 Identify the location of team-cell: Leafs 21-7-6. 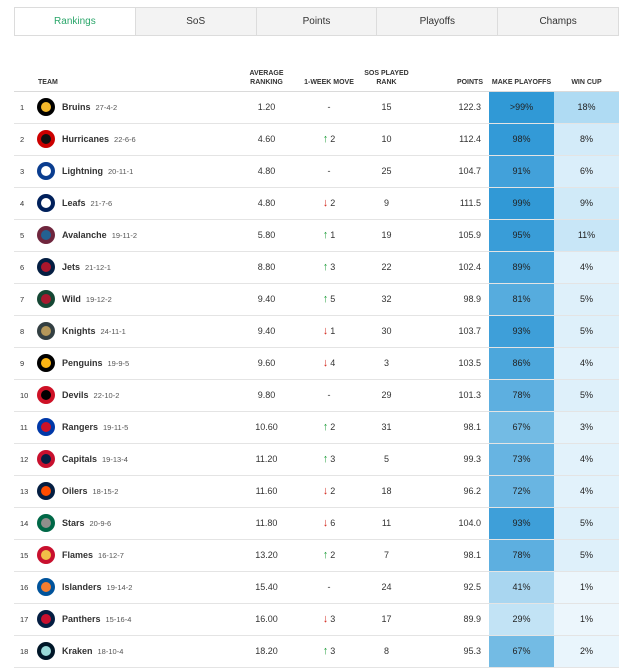
(135, 203).